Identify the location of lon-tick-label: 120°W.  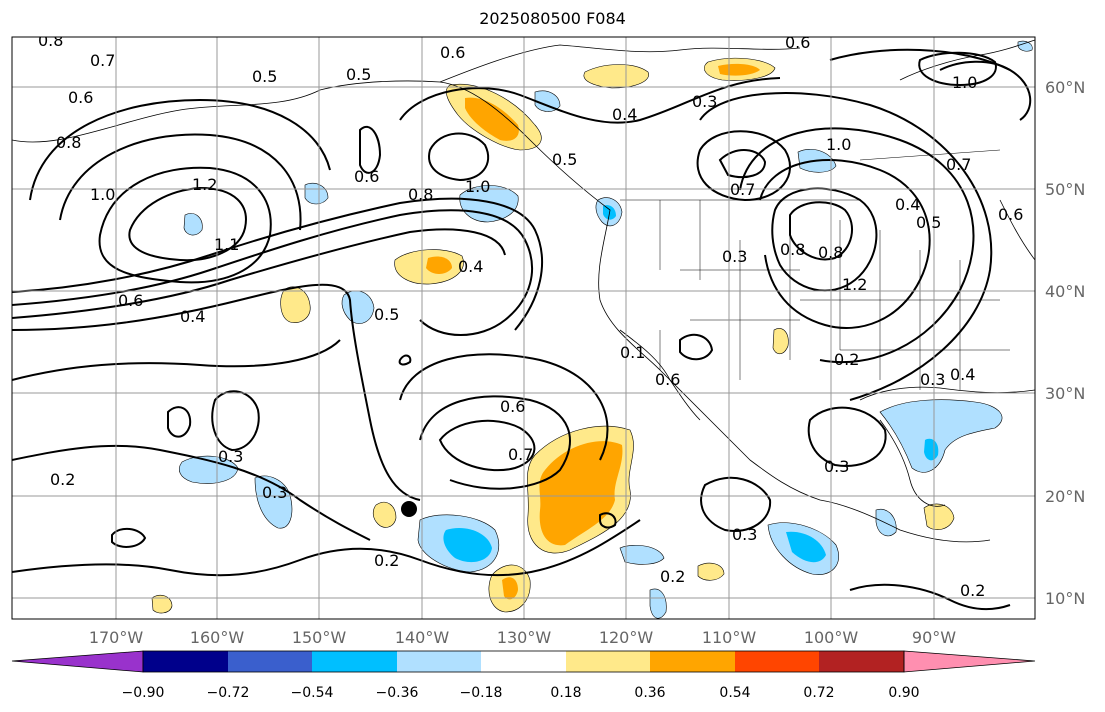
(626, 637).